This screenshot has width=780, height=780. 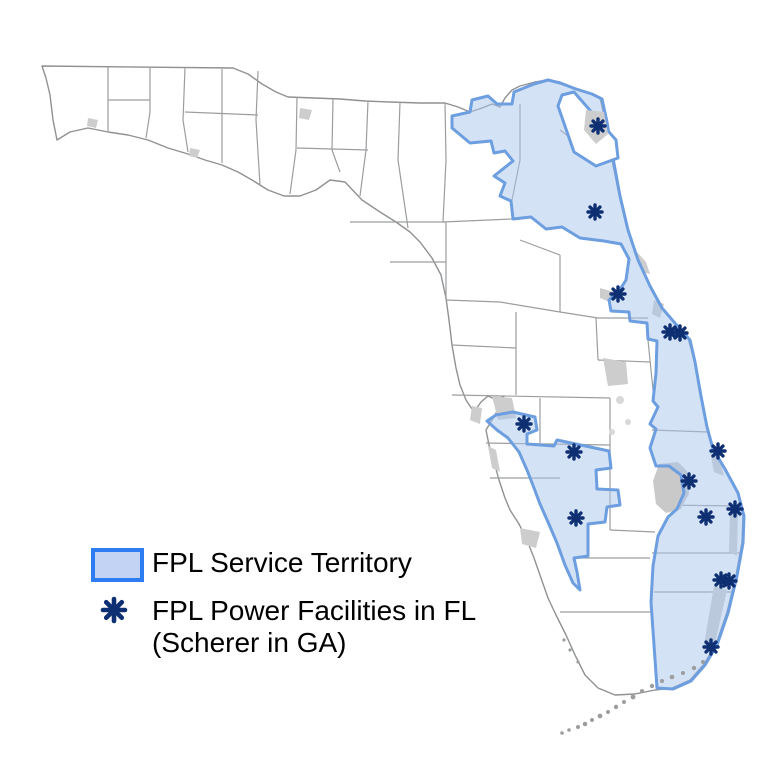 I want to click on legend-territory-swatch, so click(x=117, y=565).